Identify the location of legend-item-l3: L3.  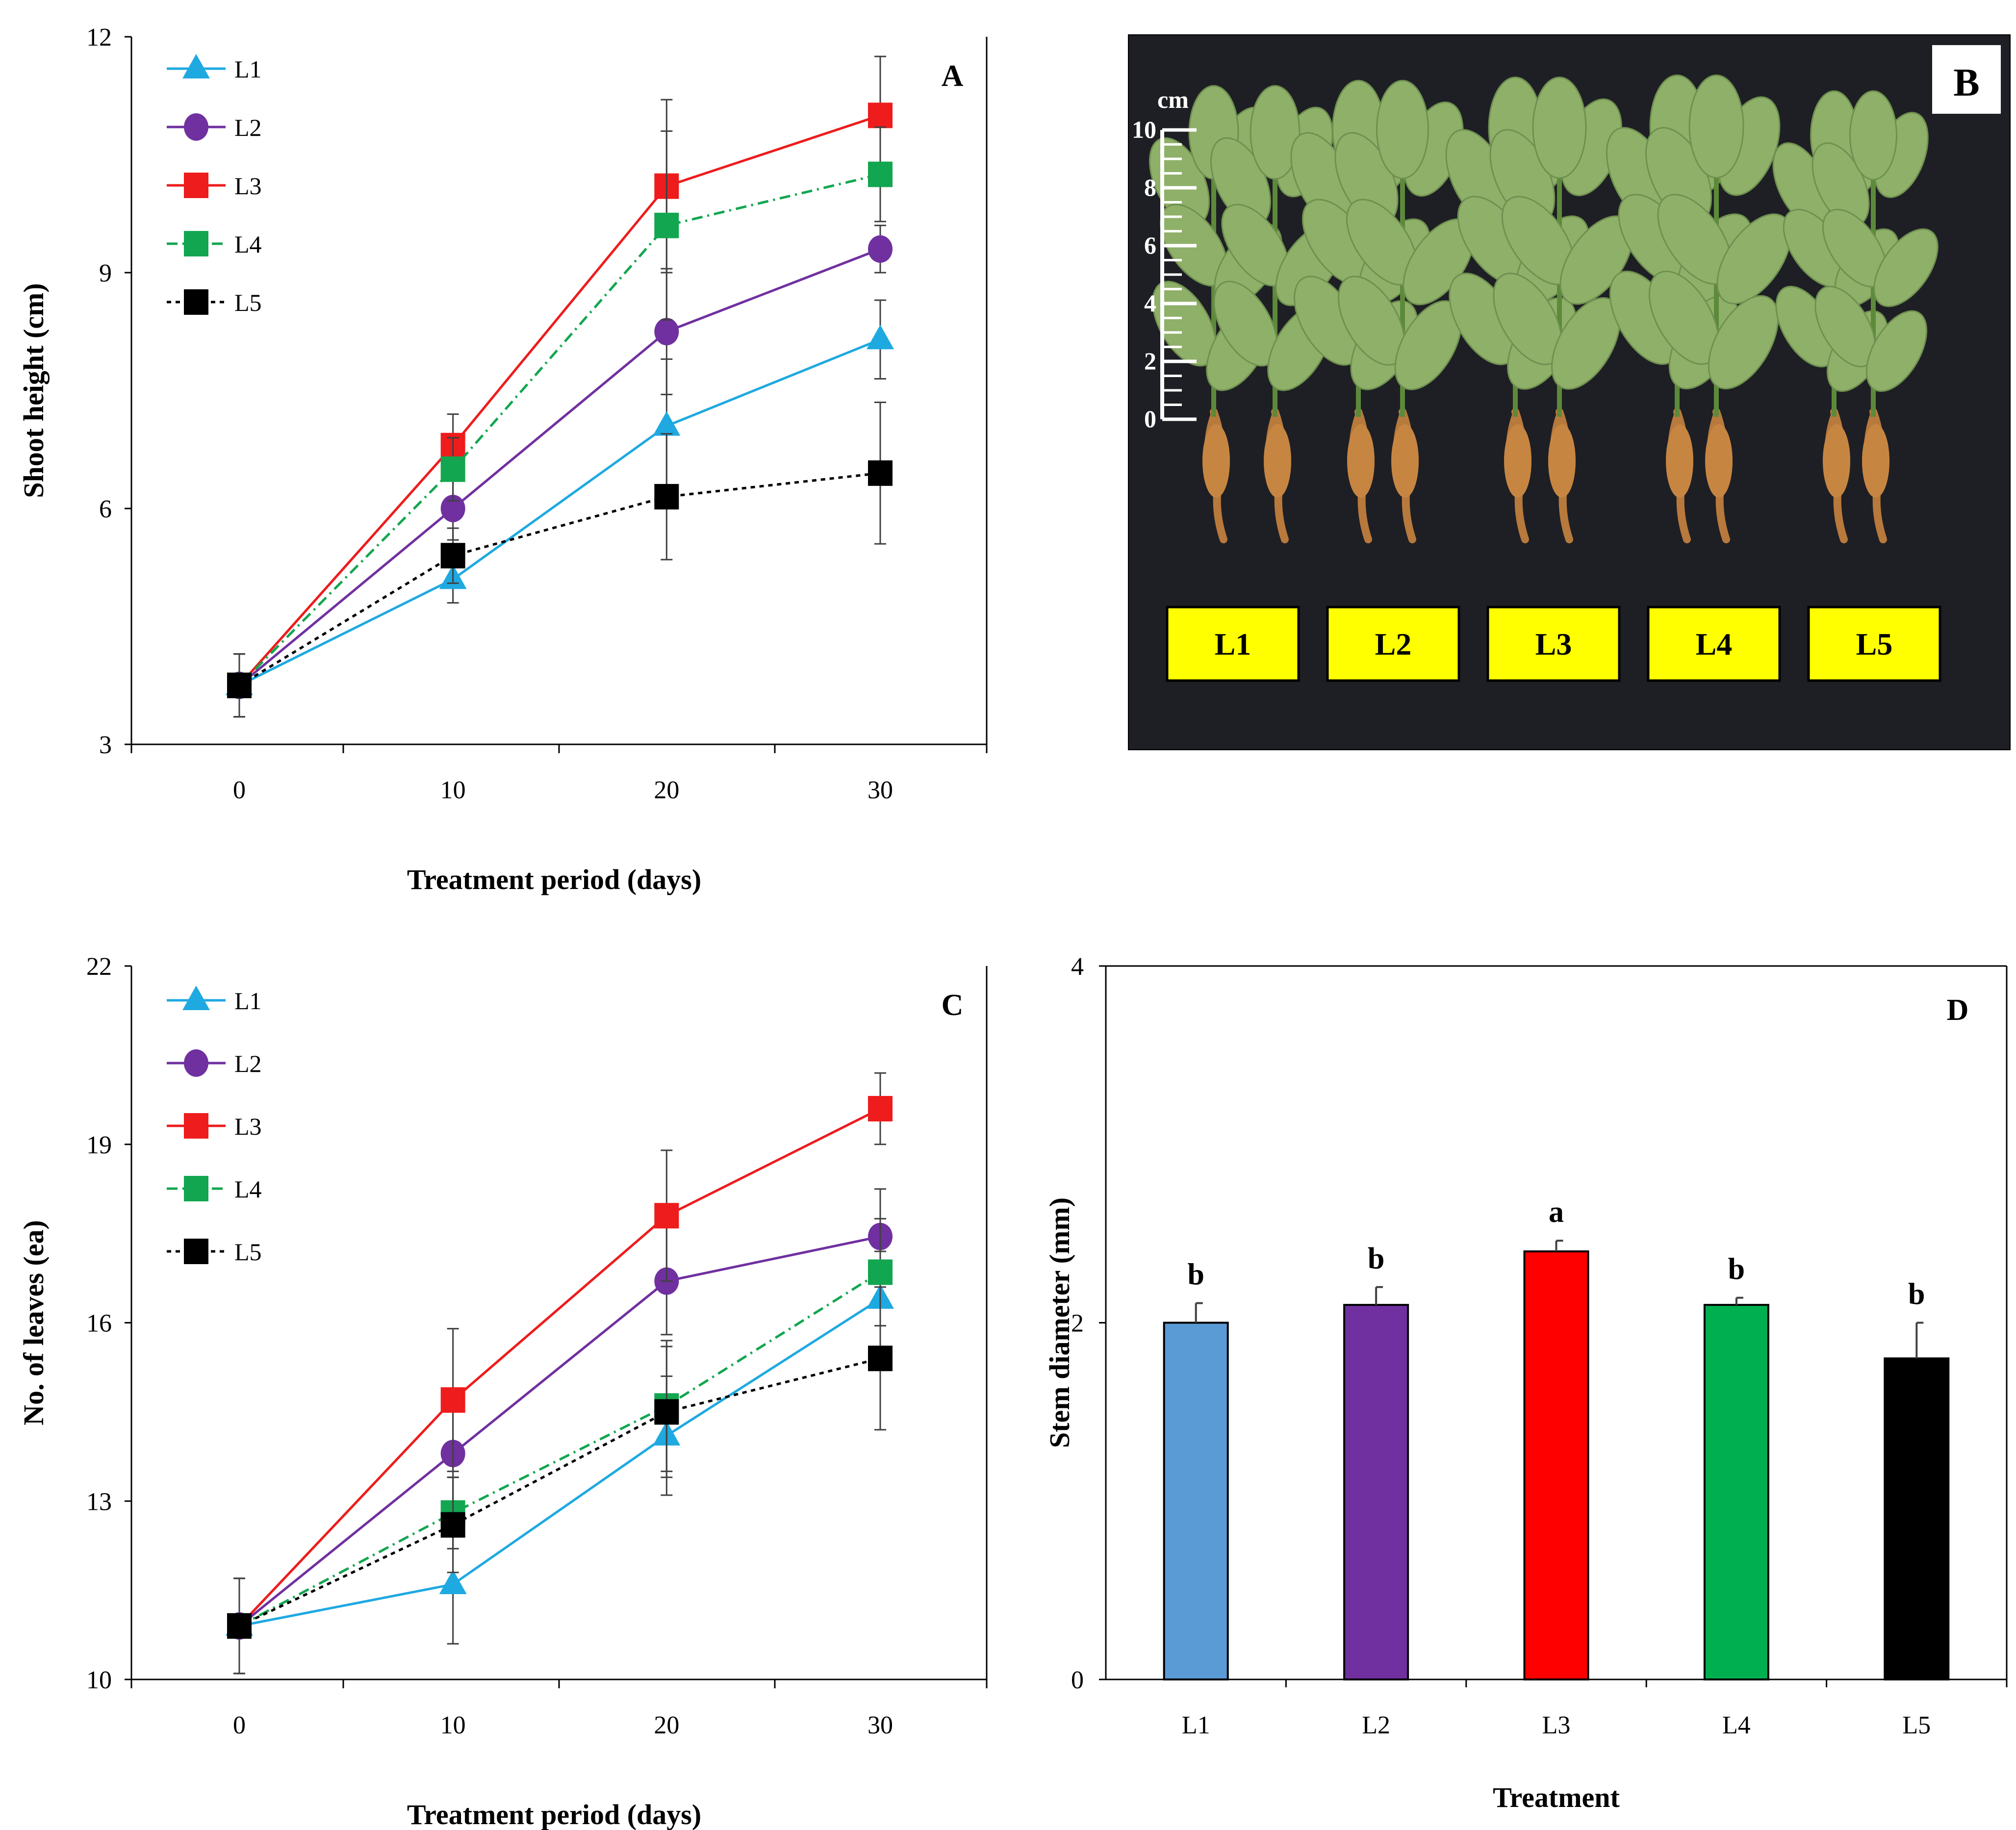
(214, 1126).